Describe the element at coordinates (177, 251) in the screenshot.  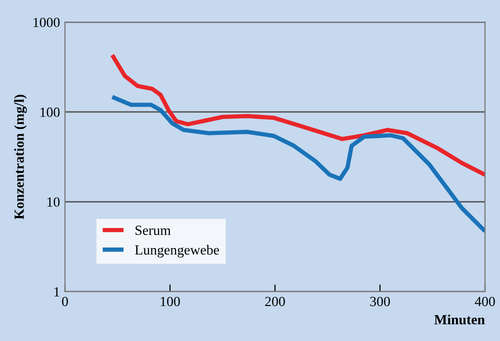
I see `legend-label: Lungengewebe` at that location.